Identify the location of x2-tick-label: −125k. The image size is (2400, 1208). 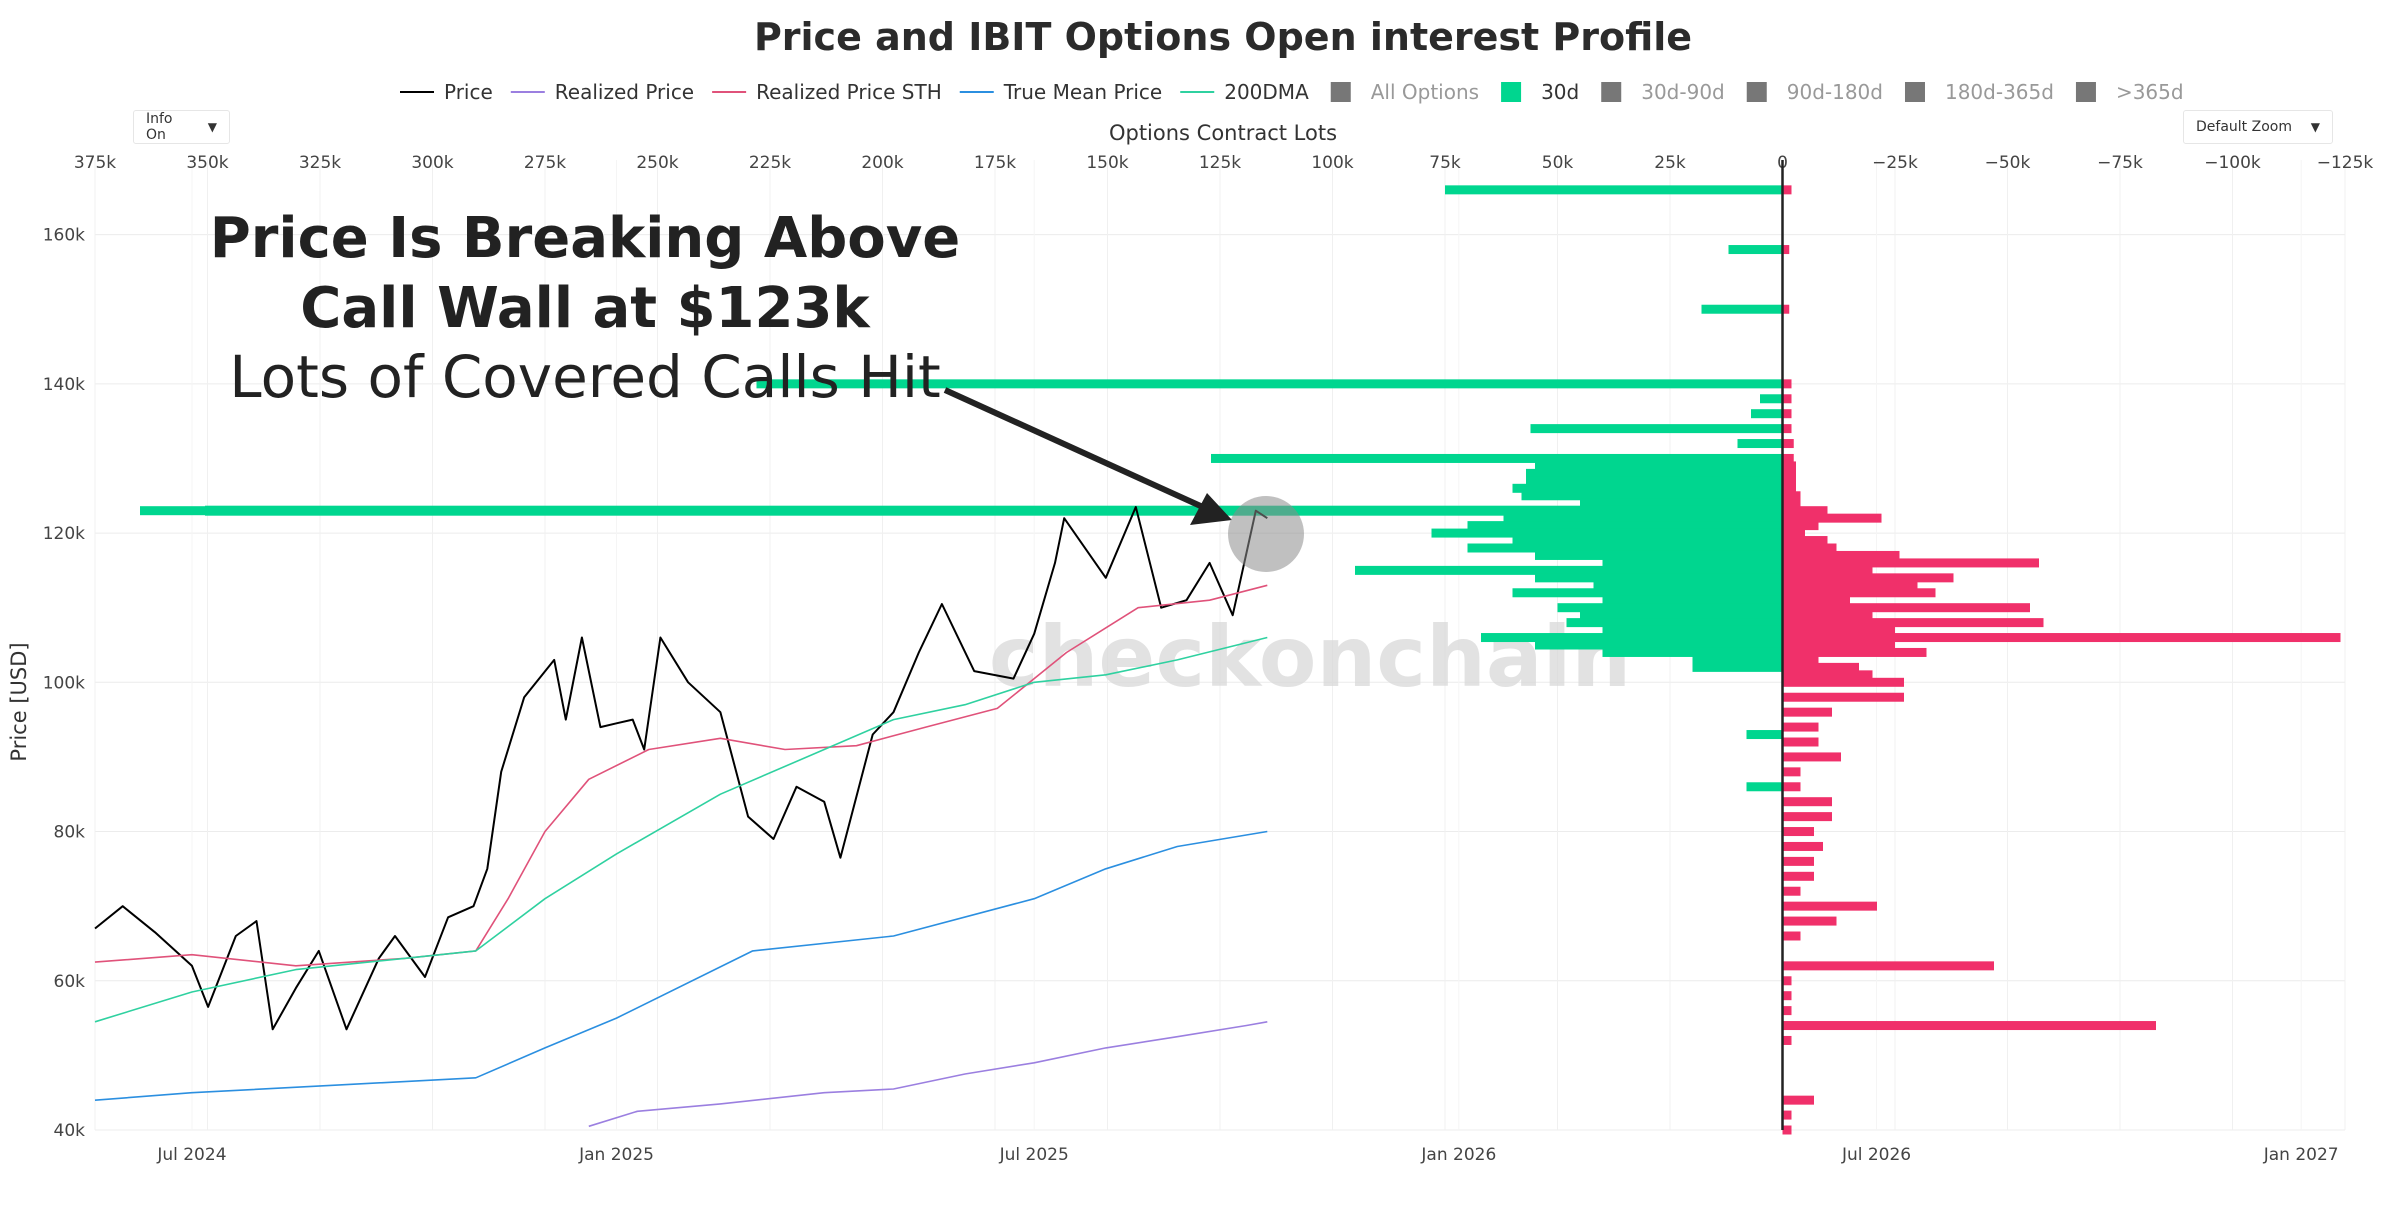
(2345, 163).